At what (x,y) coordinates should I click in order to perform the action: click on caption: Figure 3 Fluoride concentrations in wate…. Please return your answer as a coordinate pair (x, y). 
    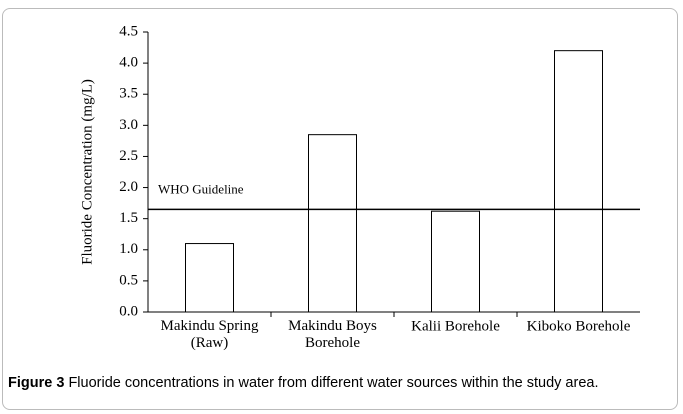
    Looking at the image, I should click on (341, 383).